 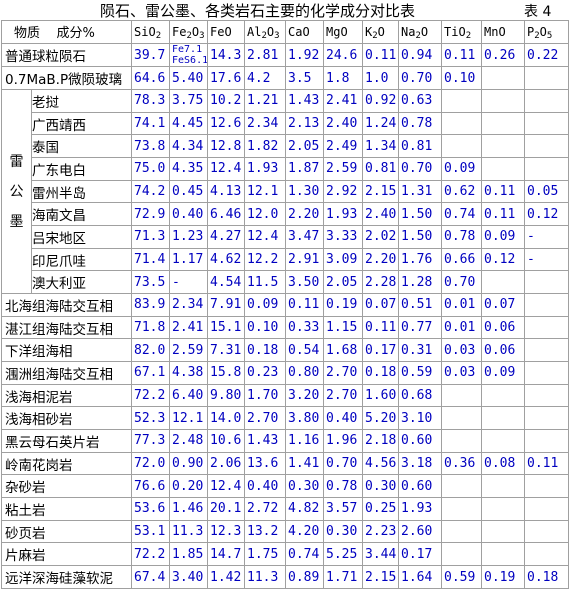 I want to click on table-row: 黑云母石英片岩 77.3 2.48 10.6 1.43 1.16 1.96 2.18 0.60, so click(x=285, y=441).